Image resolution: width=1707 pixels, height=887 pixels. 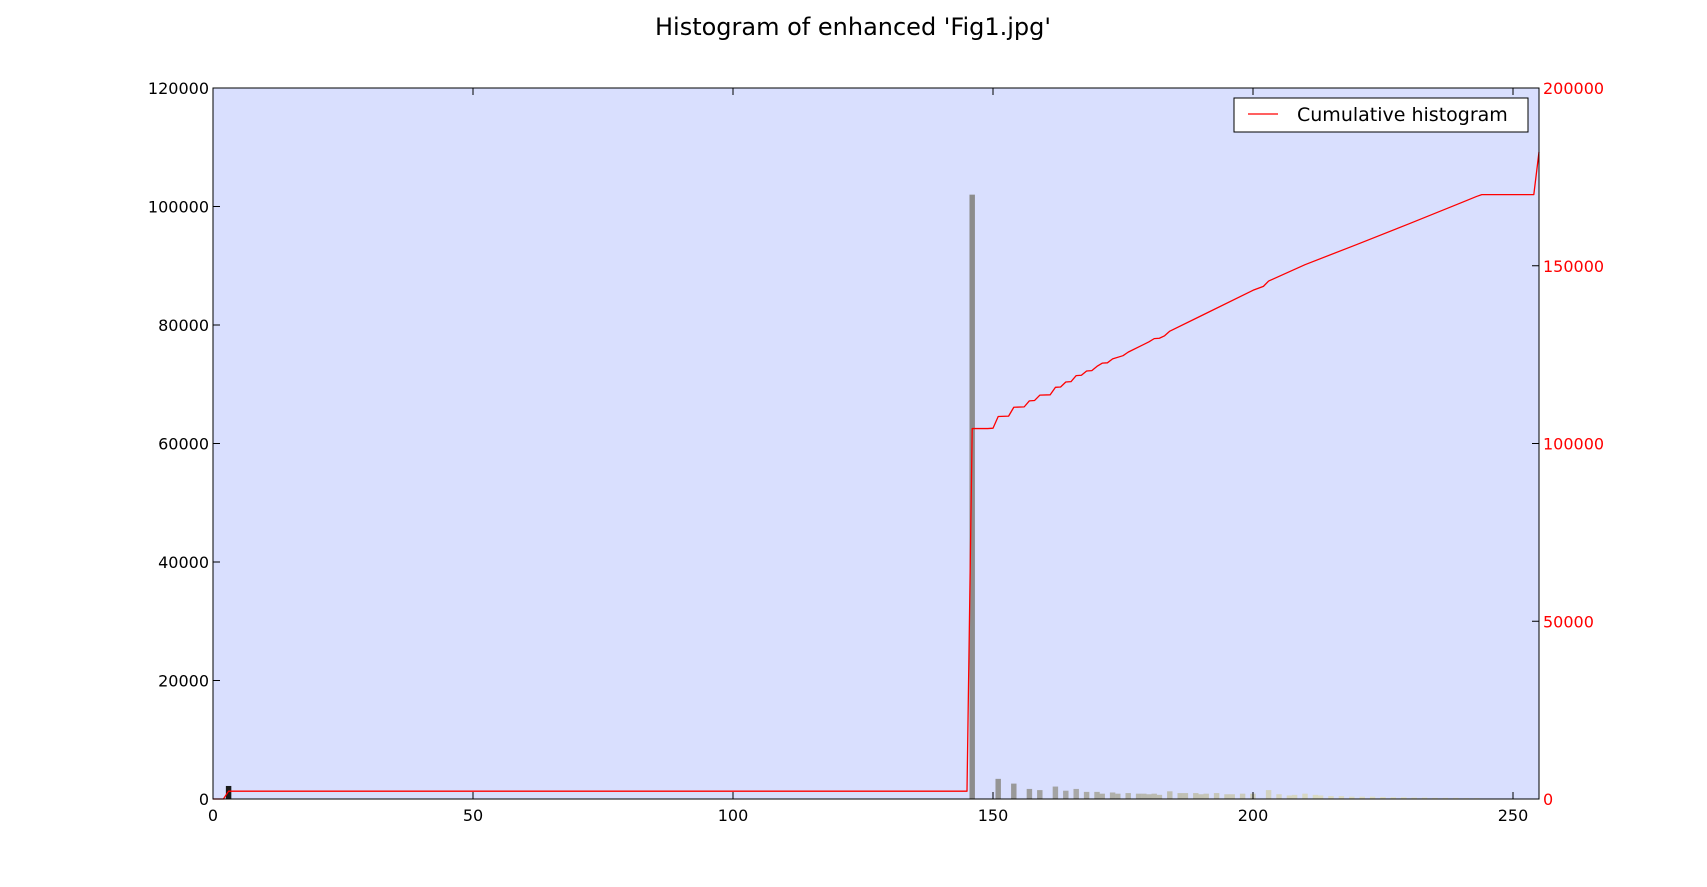 I want to click on y-left-tick-label: 60000, so click(x=183, y=444).